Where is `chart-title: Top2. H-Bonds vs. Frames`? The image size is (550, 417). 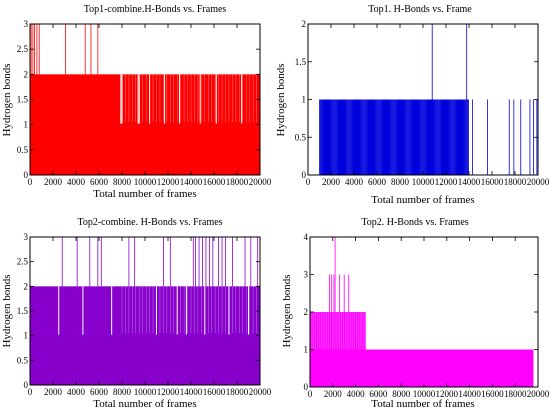
chart-title: Top2. H-Bonds vs. Frames is located at coordinates (414, 222).